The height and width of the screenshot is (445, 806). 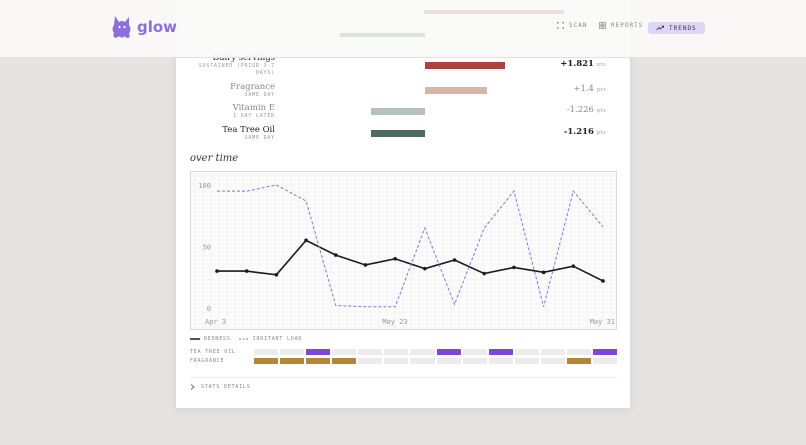 What do you see at coordinates (121, 27) in the screenshot?
I see `cat-logo-icon` at bounding box center [121, 27].